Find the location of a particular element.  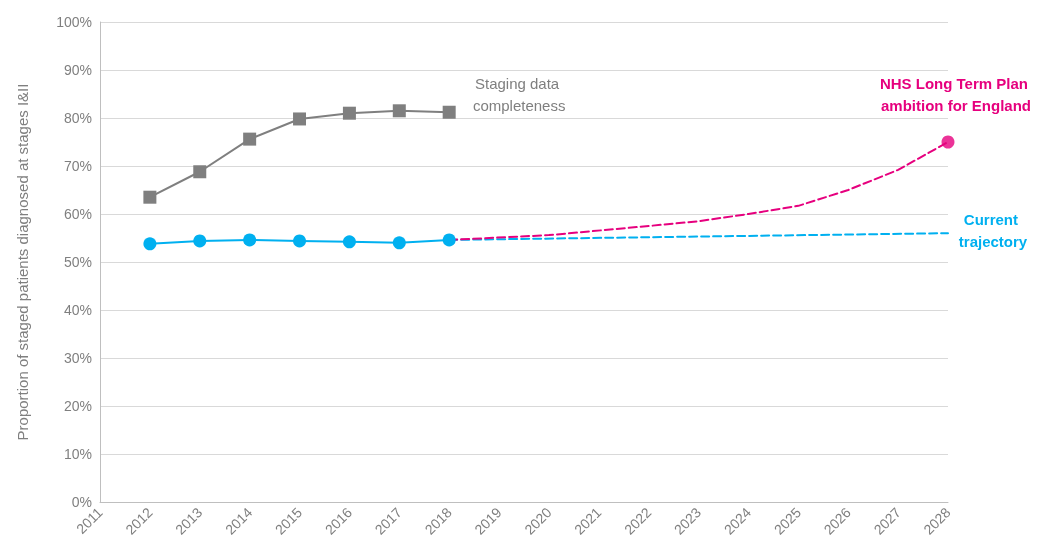

y-tick-label: 80% is located at coordinates (77, 118).